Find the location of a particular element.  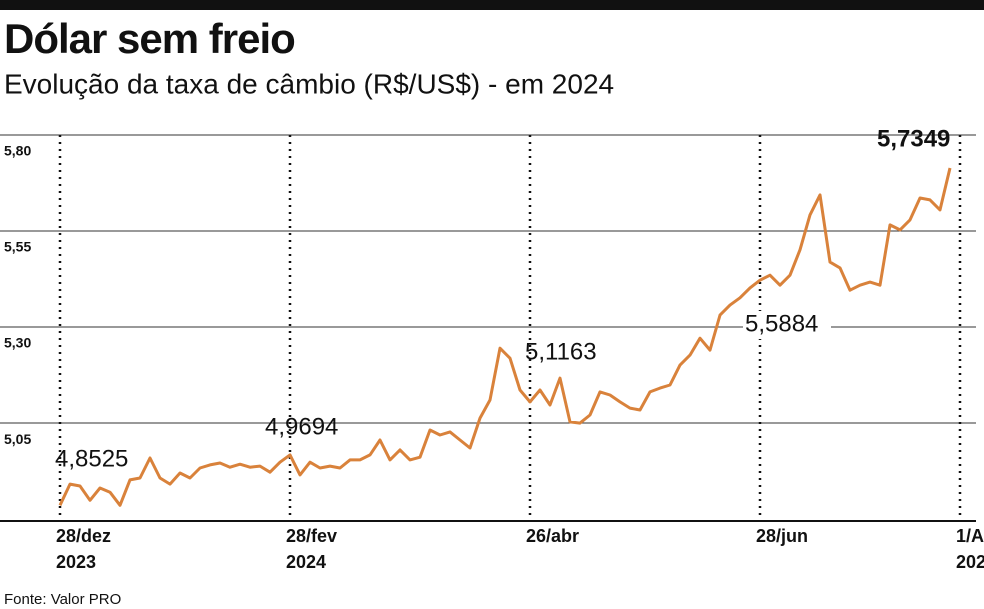

annotation-bg is located at coordinates (787, 325).